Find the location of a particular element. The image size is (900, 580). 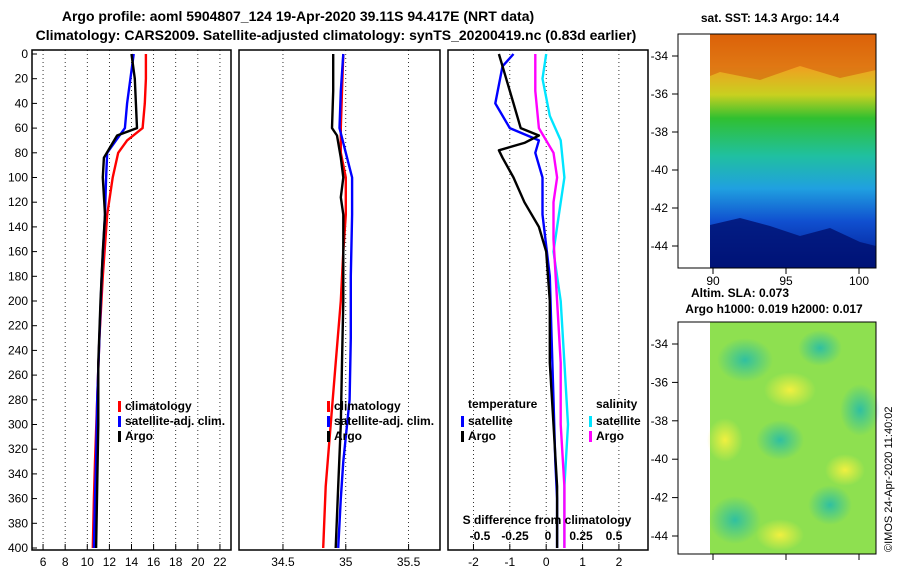

x-tick-label: 35.5 is located at coordinates (409, 562).